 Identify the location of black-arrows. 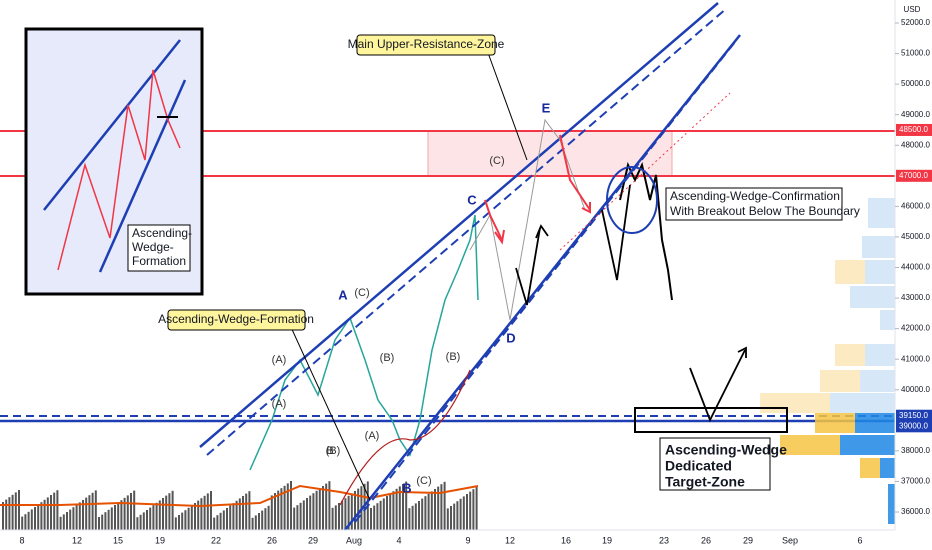
(631, 303).